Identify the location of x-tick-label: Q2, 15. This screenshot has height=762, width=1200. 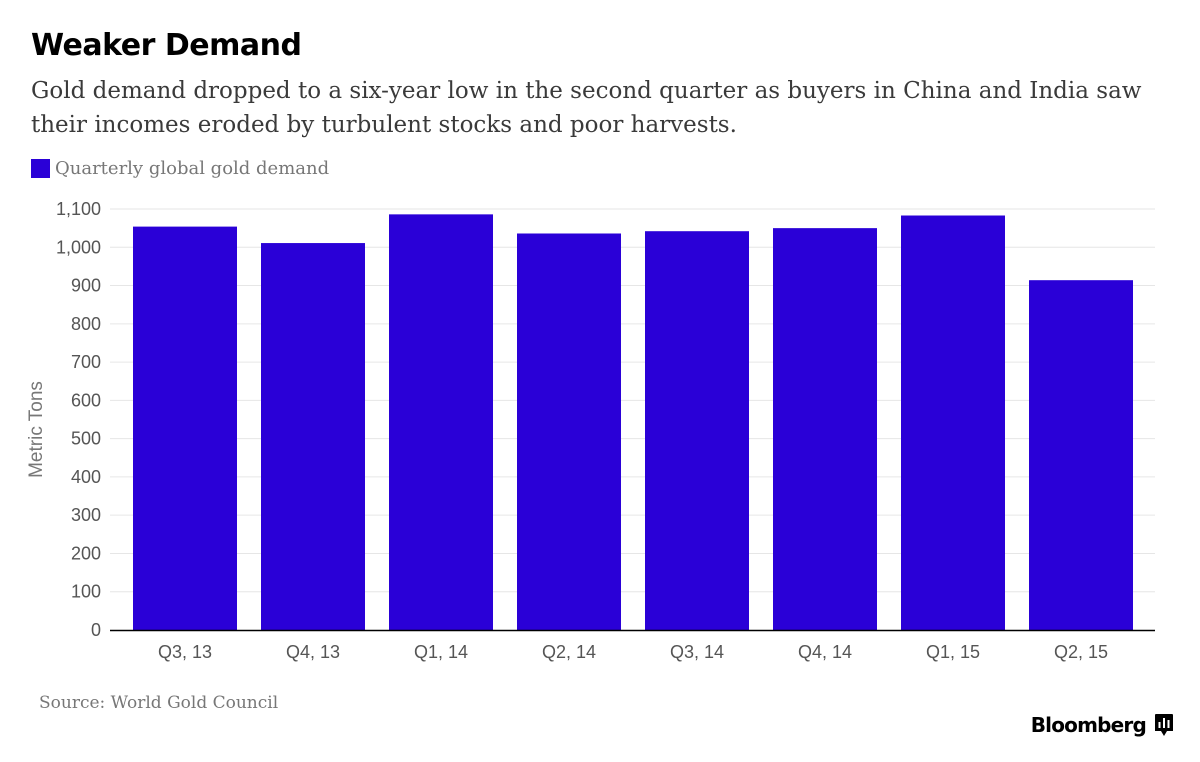
(1081, 652).